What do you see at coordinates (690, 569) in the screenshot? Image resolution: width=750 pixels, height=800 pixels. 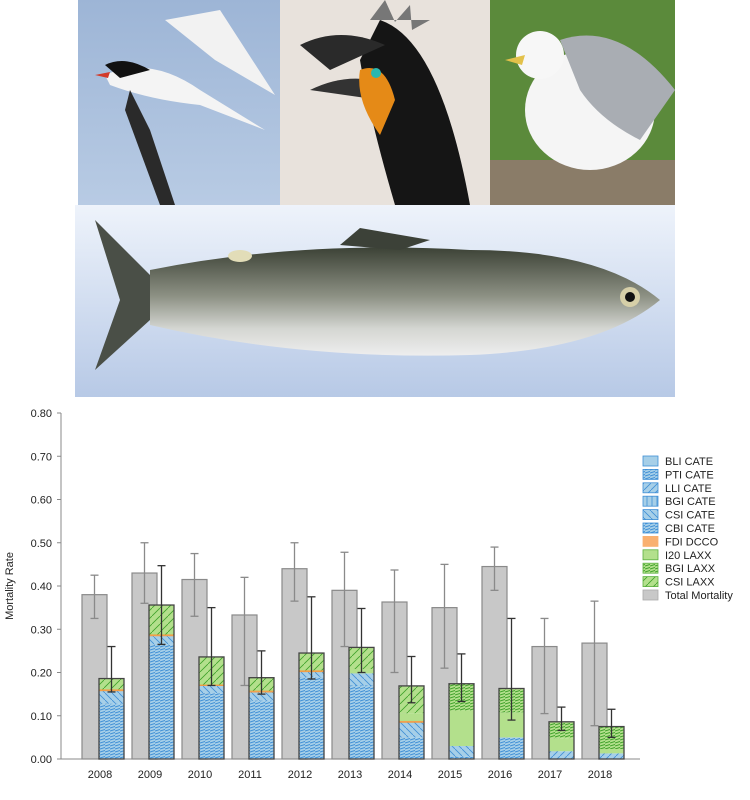 I see `legend-label: BGI LAXX` at bounding box center [690, 569].